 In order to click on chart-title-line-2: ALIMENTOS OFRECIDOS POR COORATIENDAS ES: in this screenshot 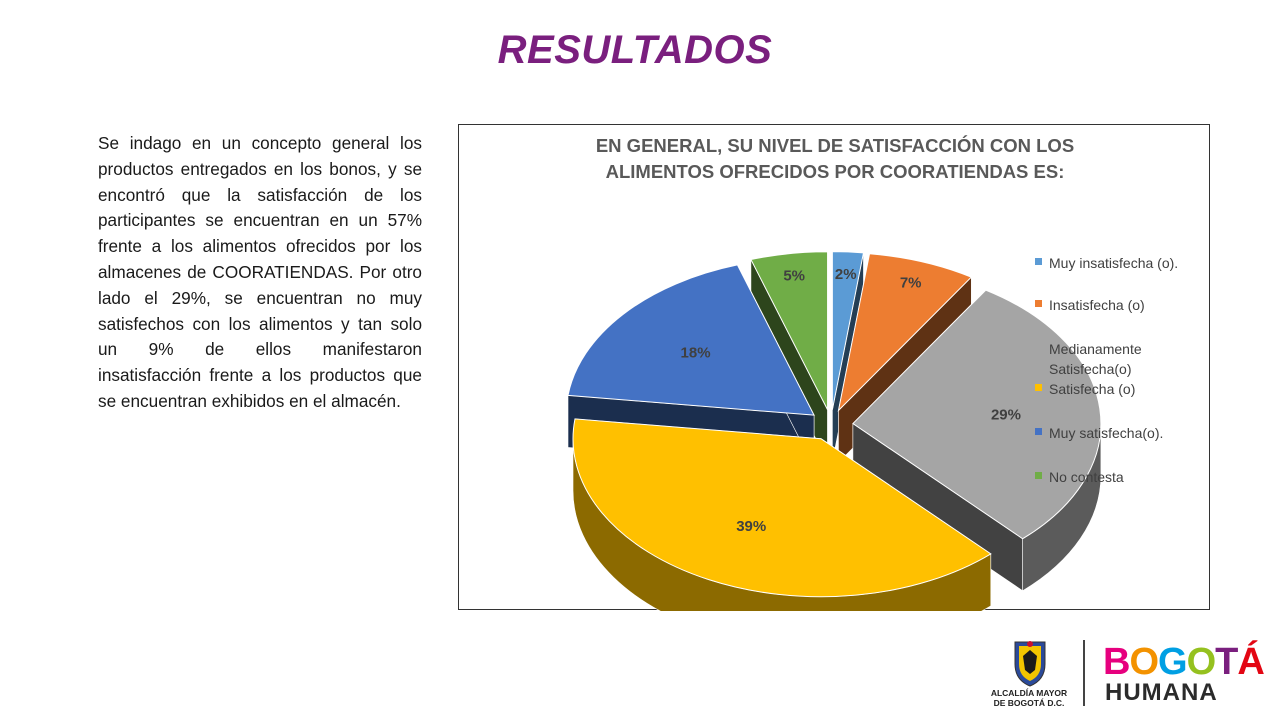, I will do `click(835, 171)`.